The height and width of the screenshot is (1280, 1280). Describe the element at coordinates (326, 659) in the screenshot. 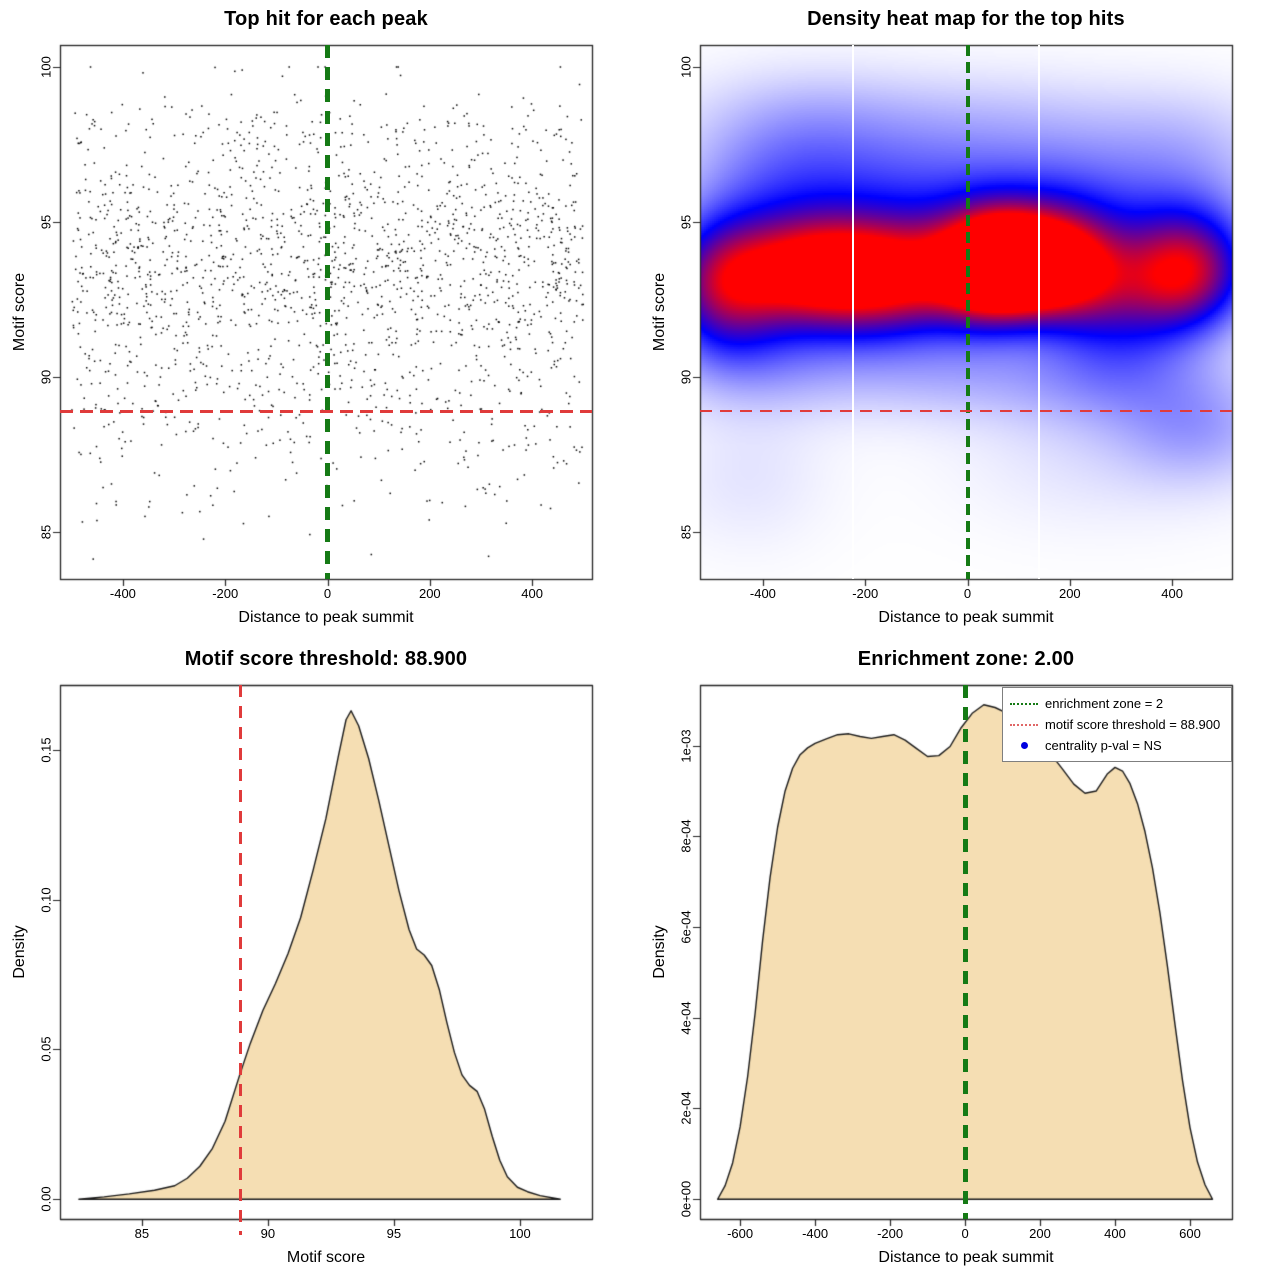

I see `panel-title: Motif score threshold: 88.900` at that location.